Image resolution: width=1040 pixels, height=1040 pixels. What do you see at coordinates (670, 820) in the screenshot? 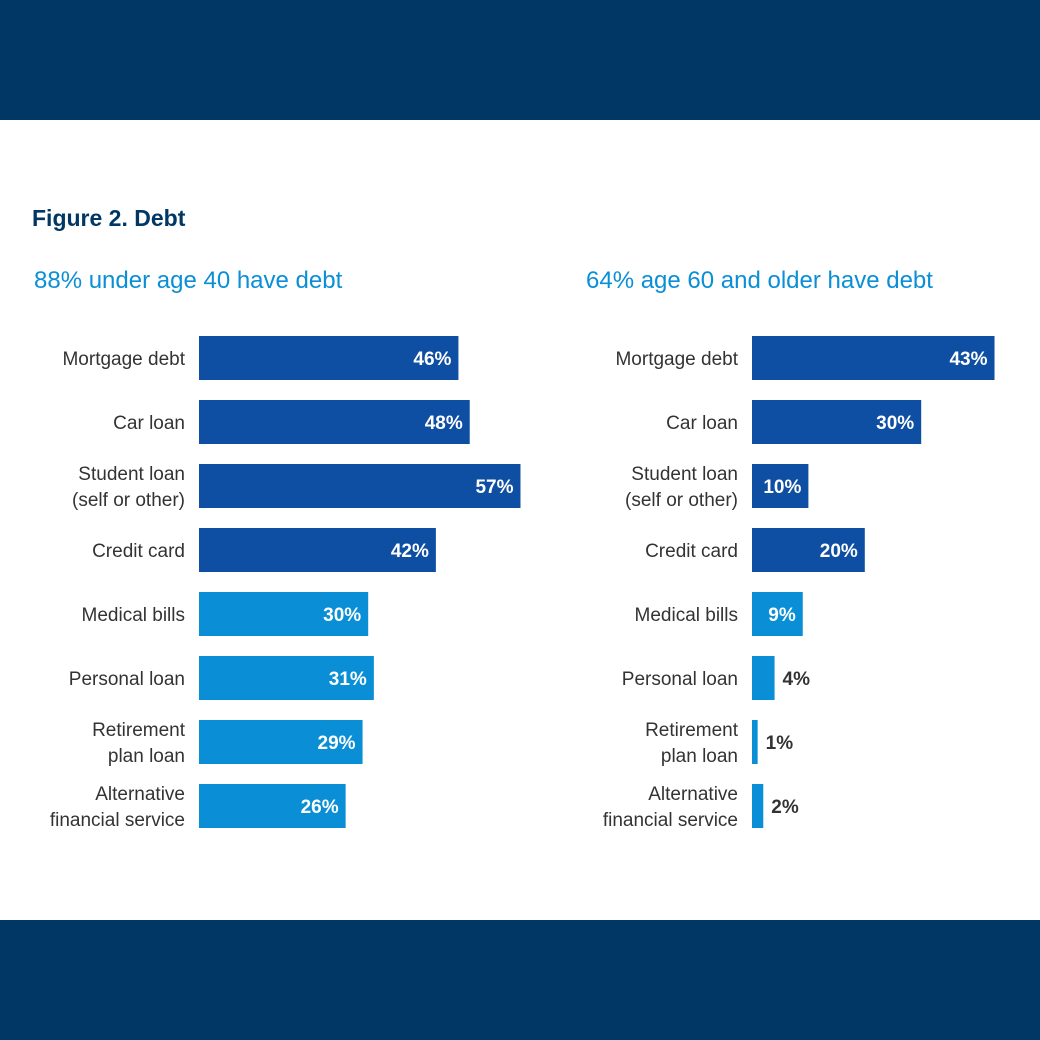
I see `age-60-plus-category-label-8-line-2: financial service` at bounding box center [670, 820].